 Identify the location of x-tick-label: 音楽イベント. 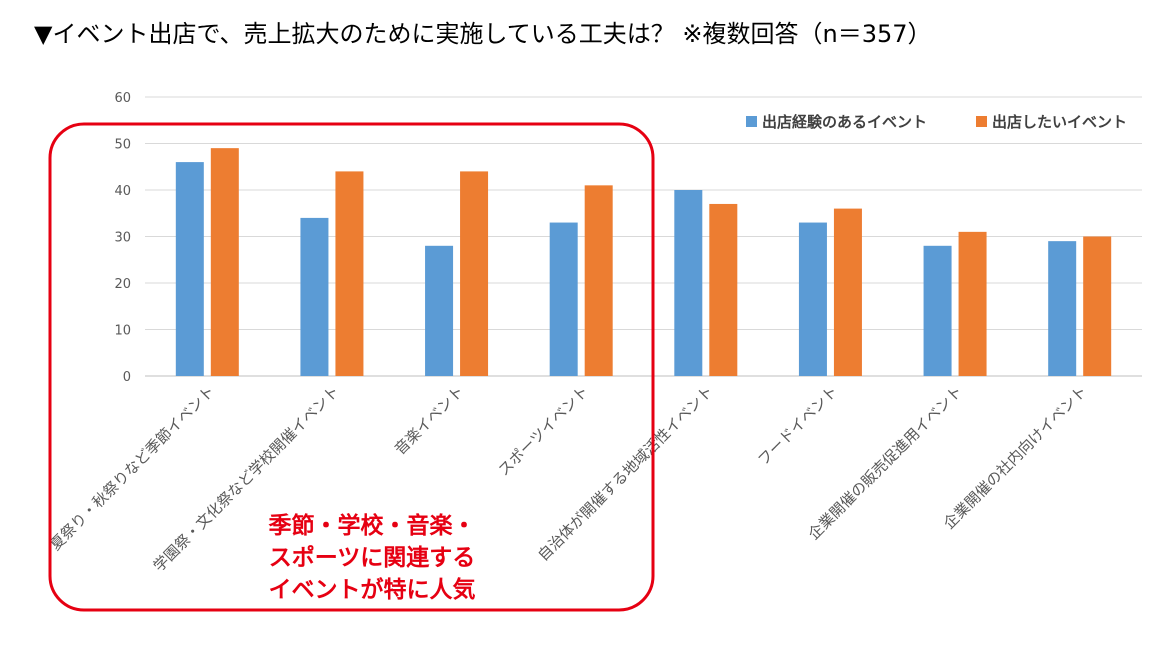
(429, 420).